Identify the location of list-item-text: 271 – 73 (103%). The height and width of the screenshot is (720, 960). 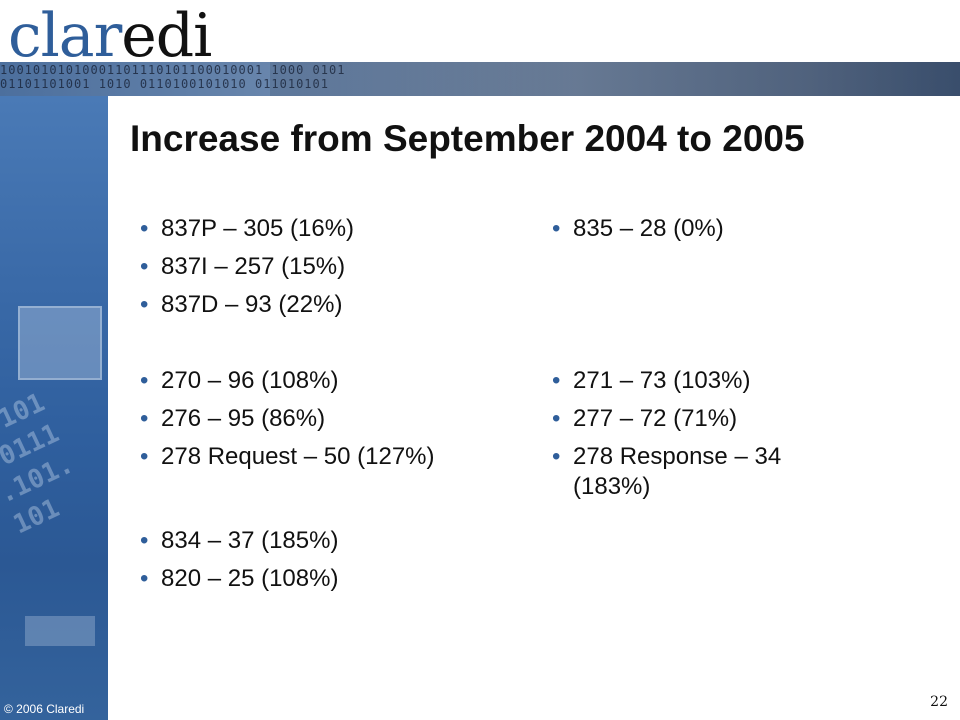
(662, 380).